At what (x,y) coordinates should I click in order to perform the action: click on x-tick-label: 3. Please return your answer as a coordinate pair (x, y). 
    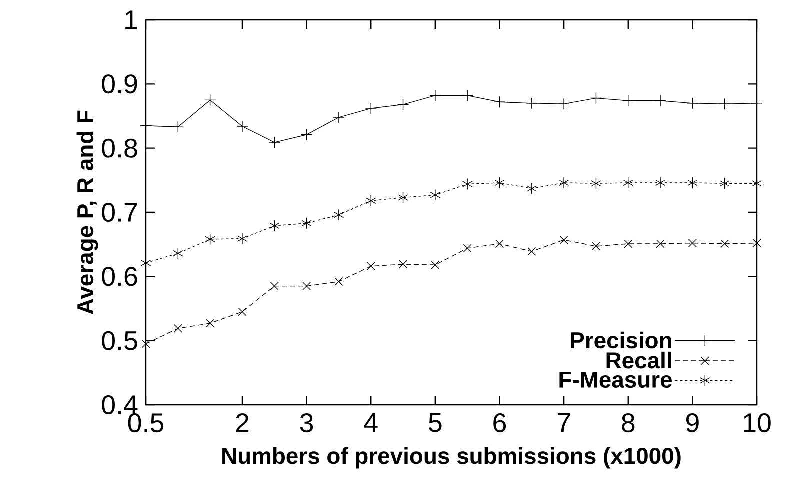
    Looking at the image, I should click on (307, 423).